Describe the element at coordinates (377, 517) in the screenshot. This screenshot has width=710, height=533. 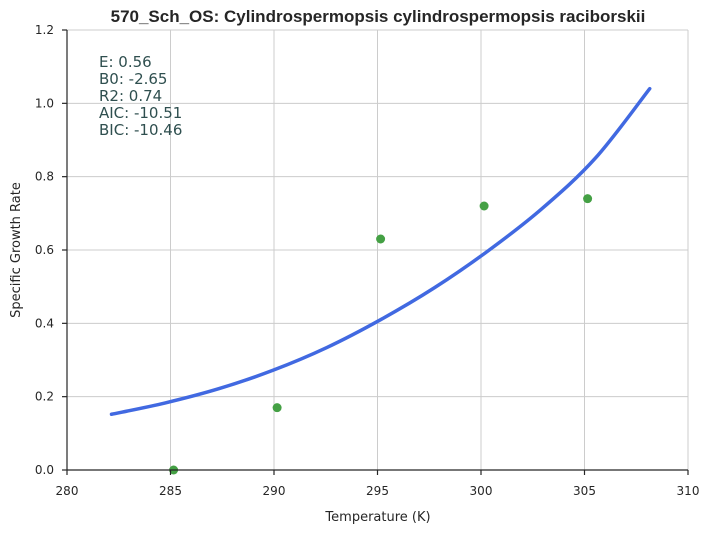
I see `x-axis-label: Temperature (K)` at that location.